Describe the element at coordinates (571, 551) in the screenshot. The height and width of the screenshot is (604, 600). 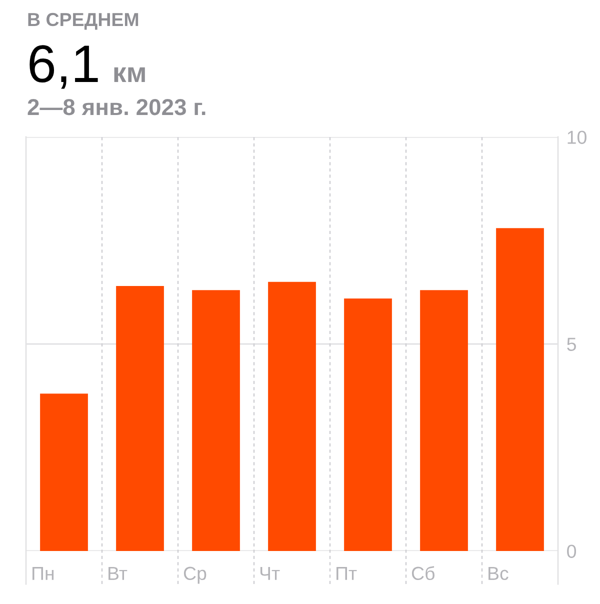
I see `y-tick-label: 0` at that location.